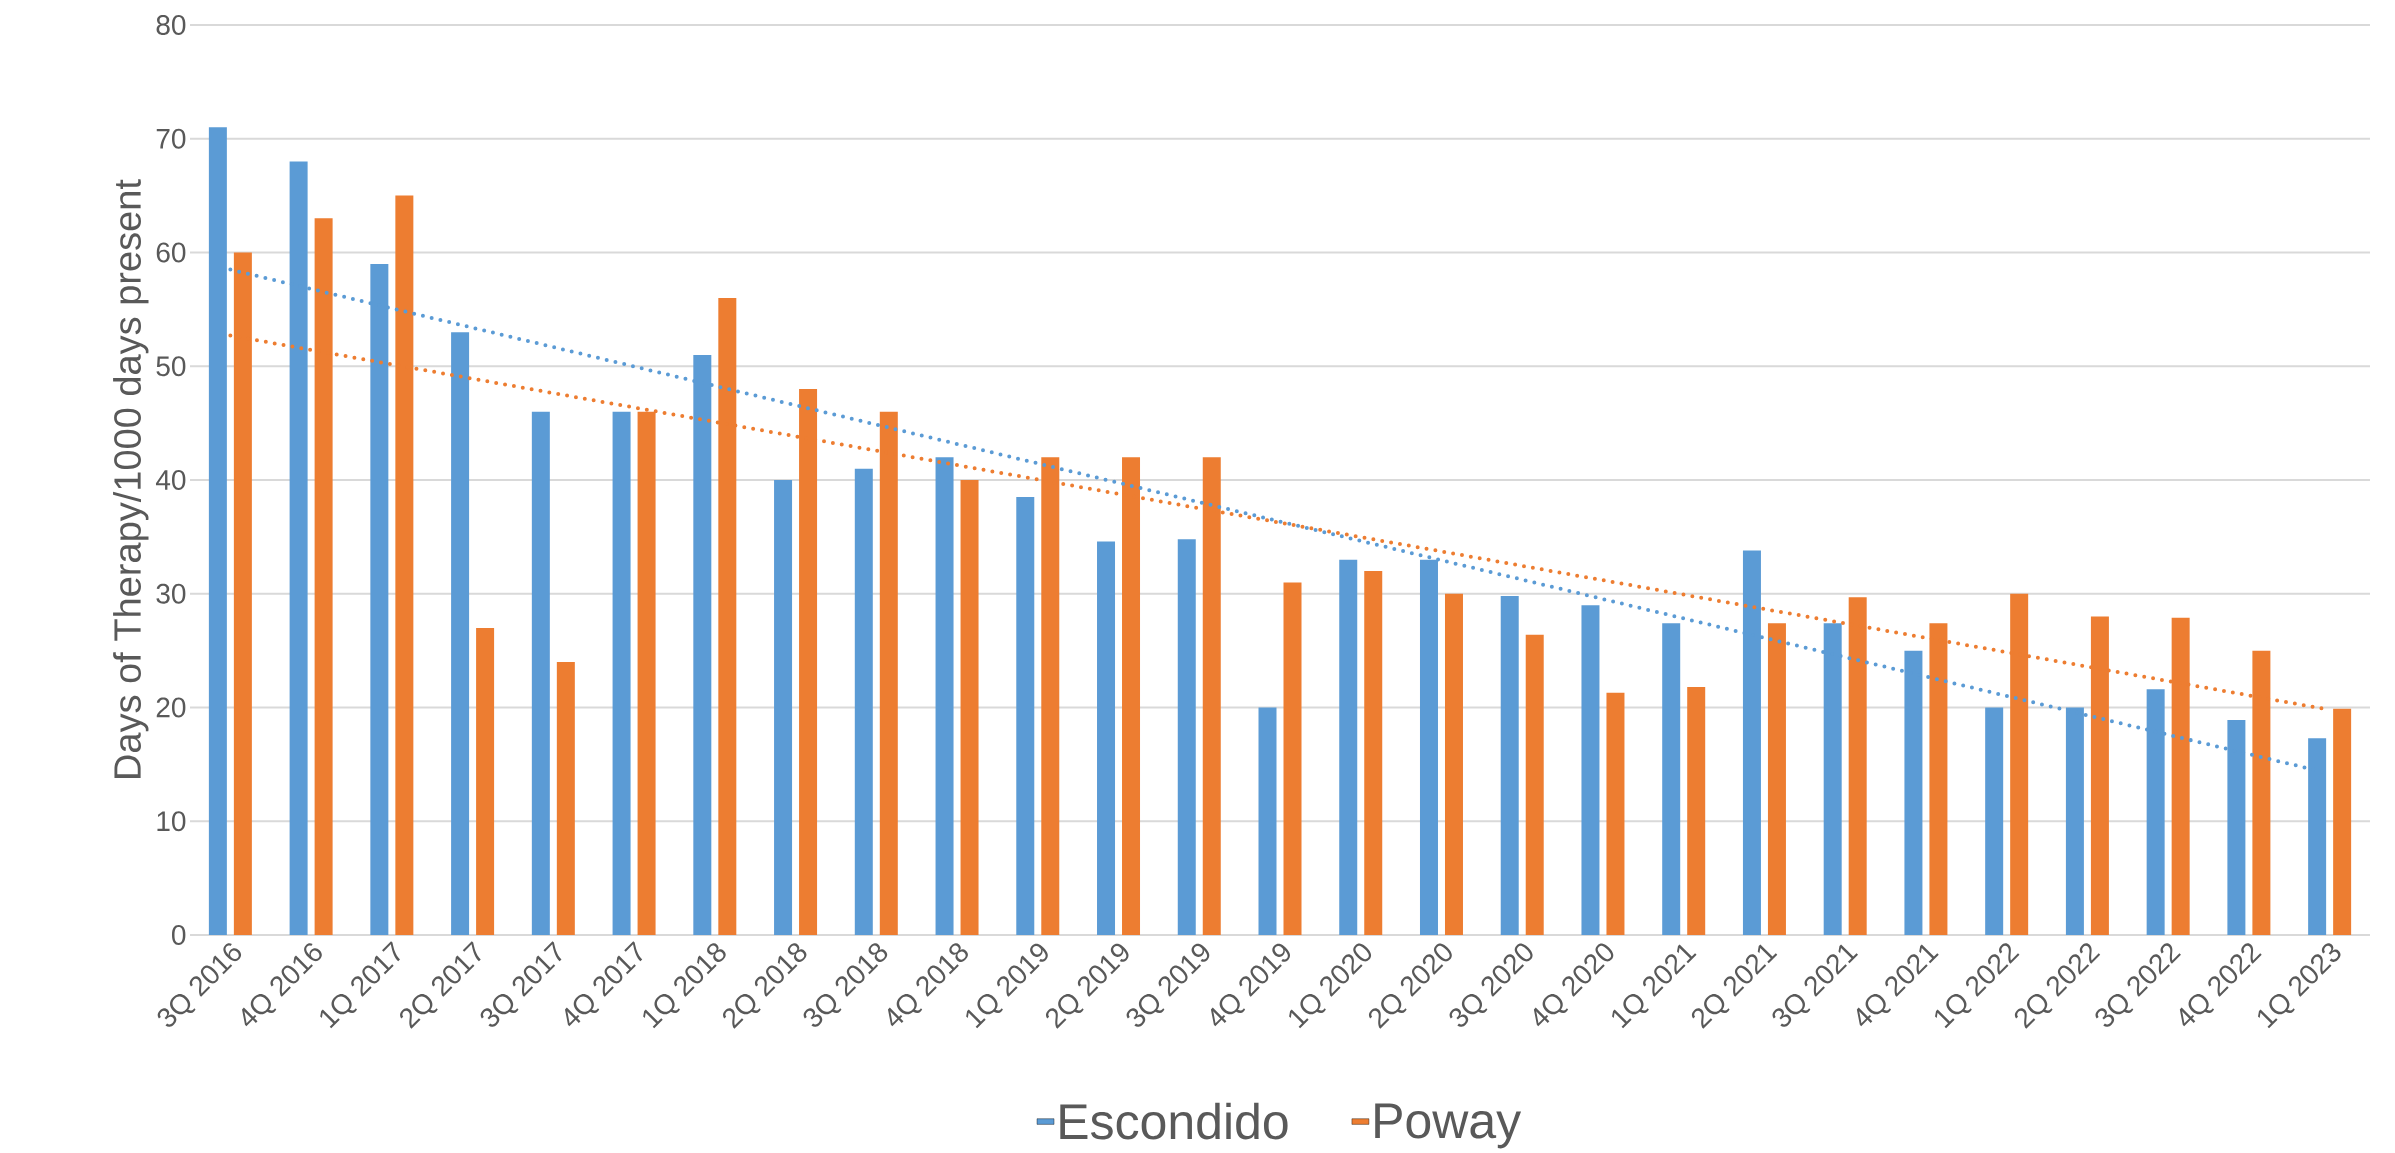 The height and width of the screenshot is (1153, 2395). Describe the element at coordinates (1174, 1121) in the screenshot. I see `legend-label: Escondido` at that location.